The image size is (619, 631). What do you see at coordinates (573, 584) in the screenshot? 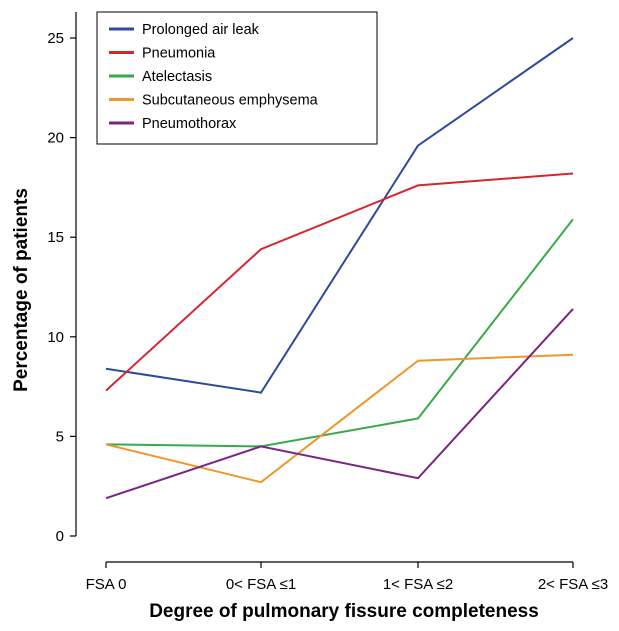
I see `x-tick-label: 2< FSA ≤3` at bounding box center [573, 584].